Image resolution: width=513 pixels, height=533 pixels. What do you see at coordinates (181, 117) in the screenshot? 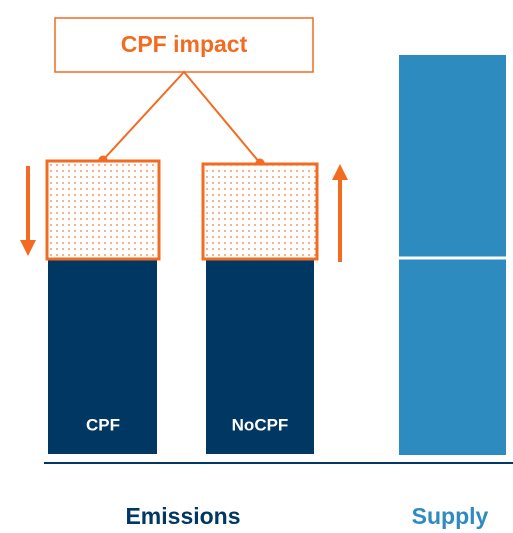
I see `callout-connector` at bounding box center [181, 117].